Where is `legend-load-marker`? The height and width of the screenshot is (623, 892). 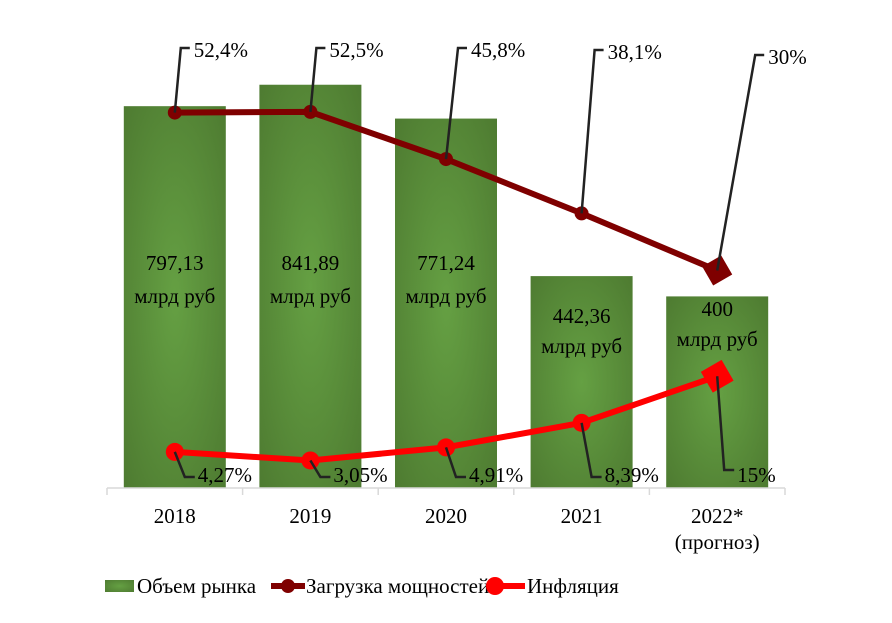 legend-load-marker is located at coordinates (288, 586).